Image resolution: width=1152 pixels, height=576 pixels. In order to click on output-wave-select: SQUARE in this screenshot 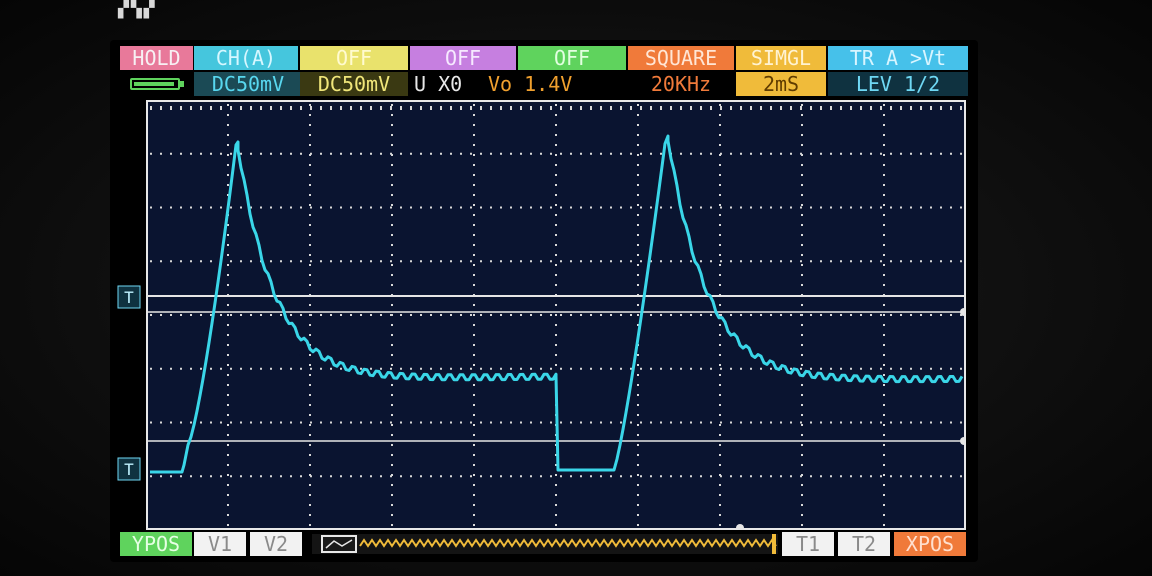, I will do `click(681, 58)`.